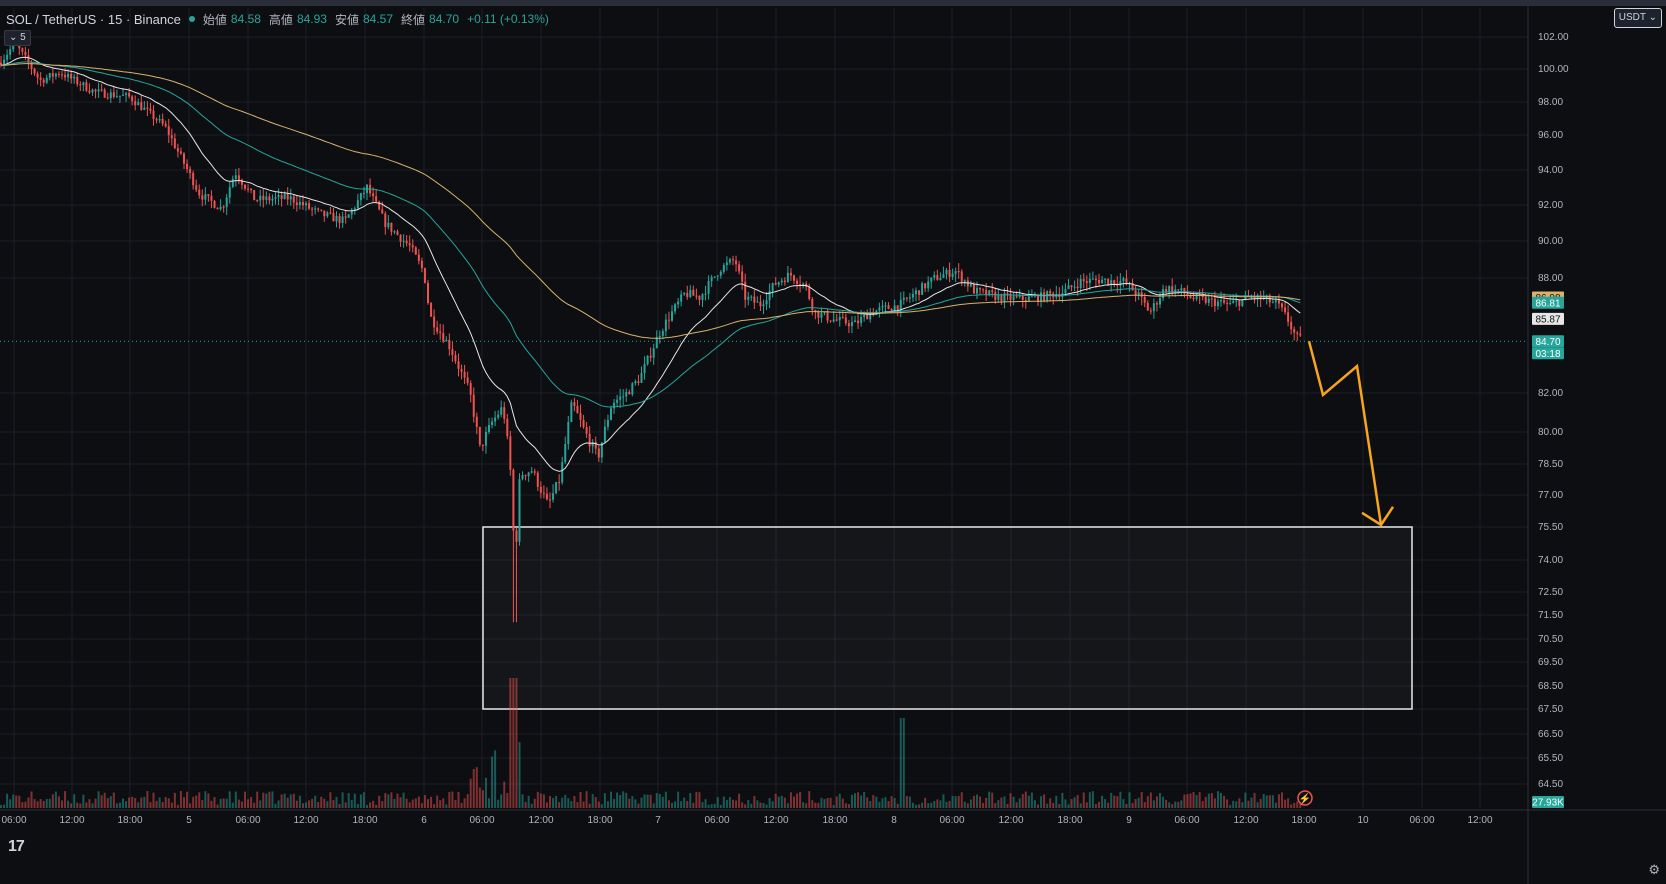 The height and width of the screenshot is (884, 1666). What do you see at coordinates (17, 38) in the screenshot?
I see `indicator-toggle-button: ⌄ 5` at bounding box center [17, 38].